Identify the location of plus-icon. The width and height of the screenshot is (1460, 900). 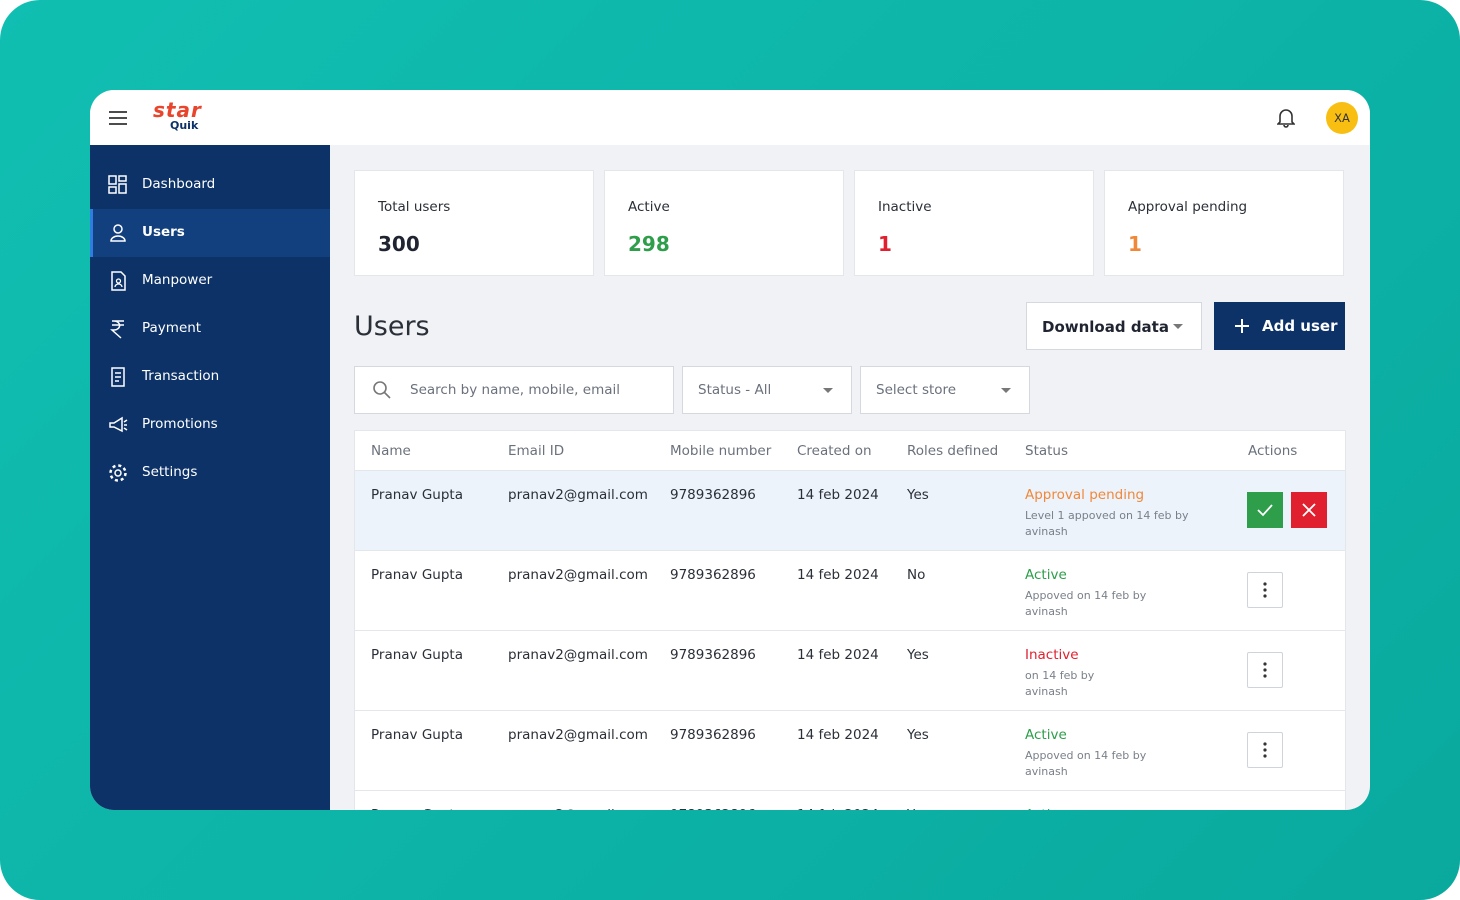
(1242, 326).